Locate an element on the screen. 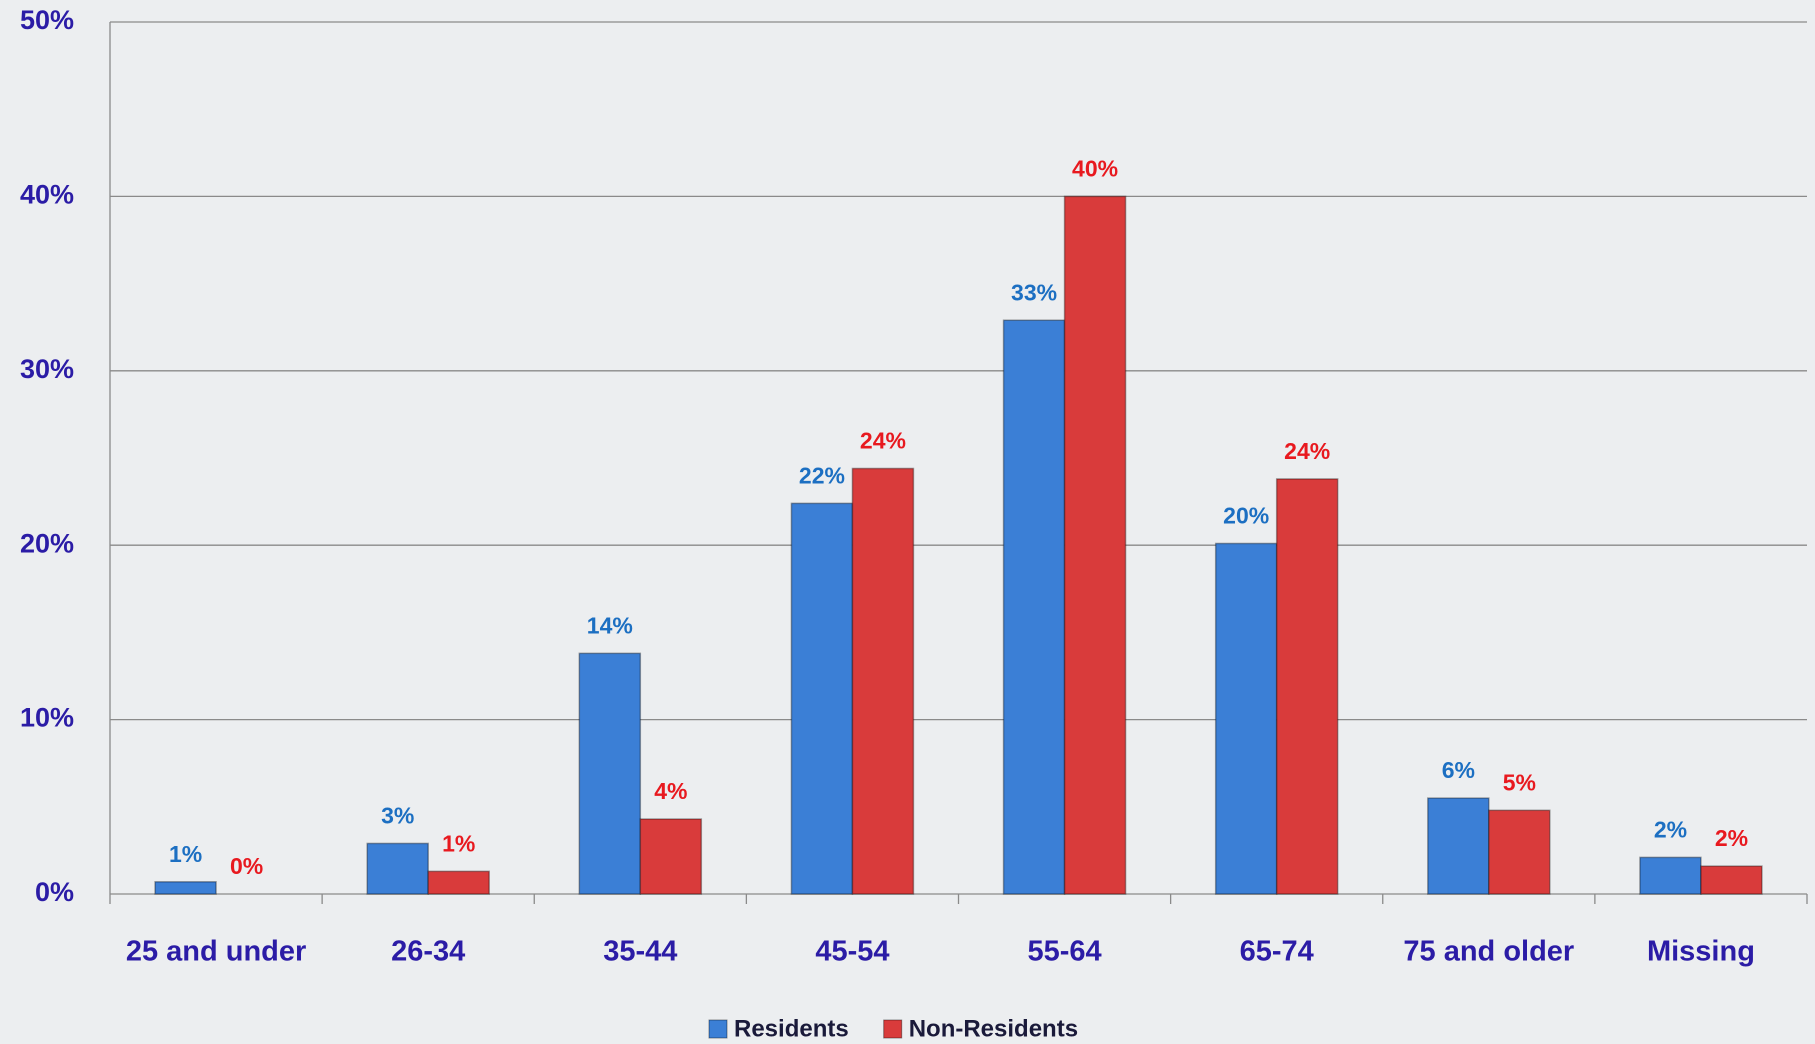  value-label: 14% is located at coordinates (610, 625).